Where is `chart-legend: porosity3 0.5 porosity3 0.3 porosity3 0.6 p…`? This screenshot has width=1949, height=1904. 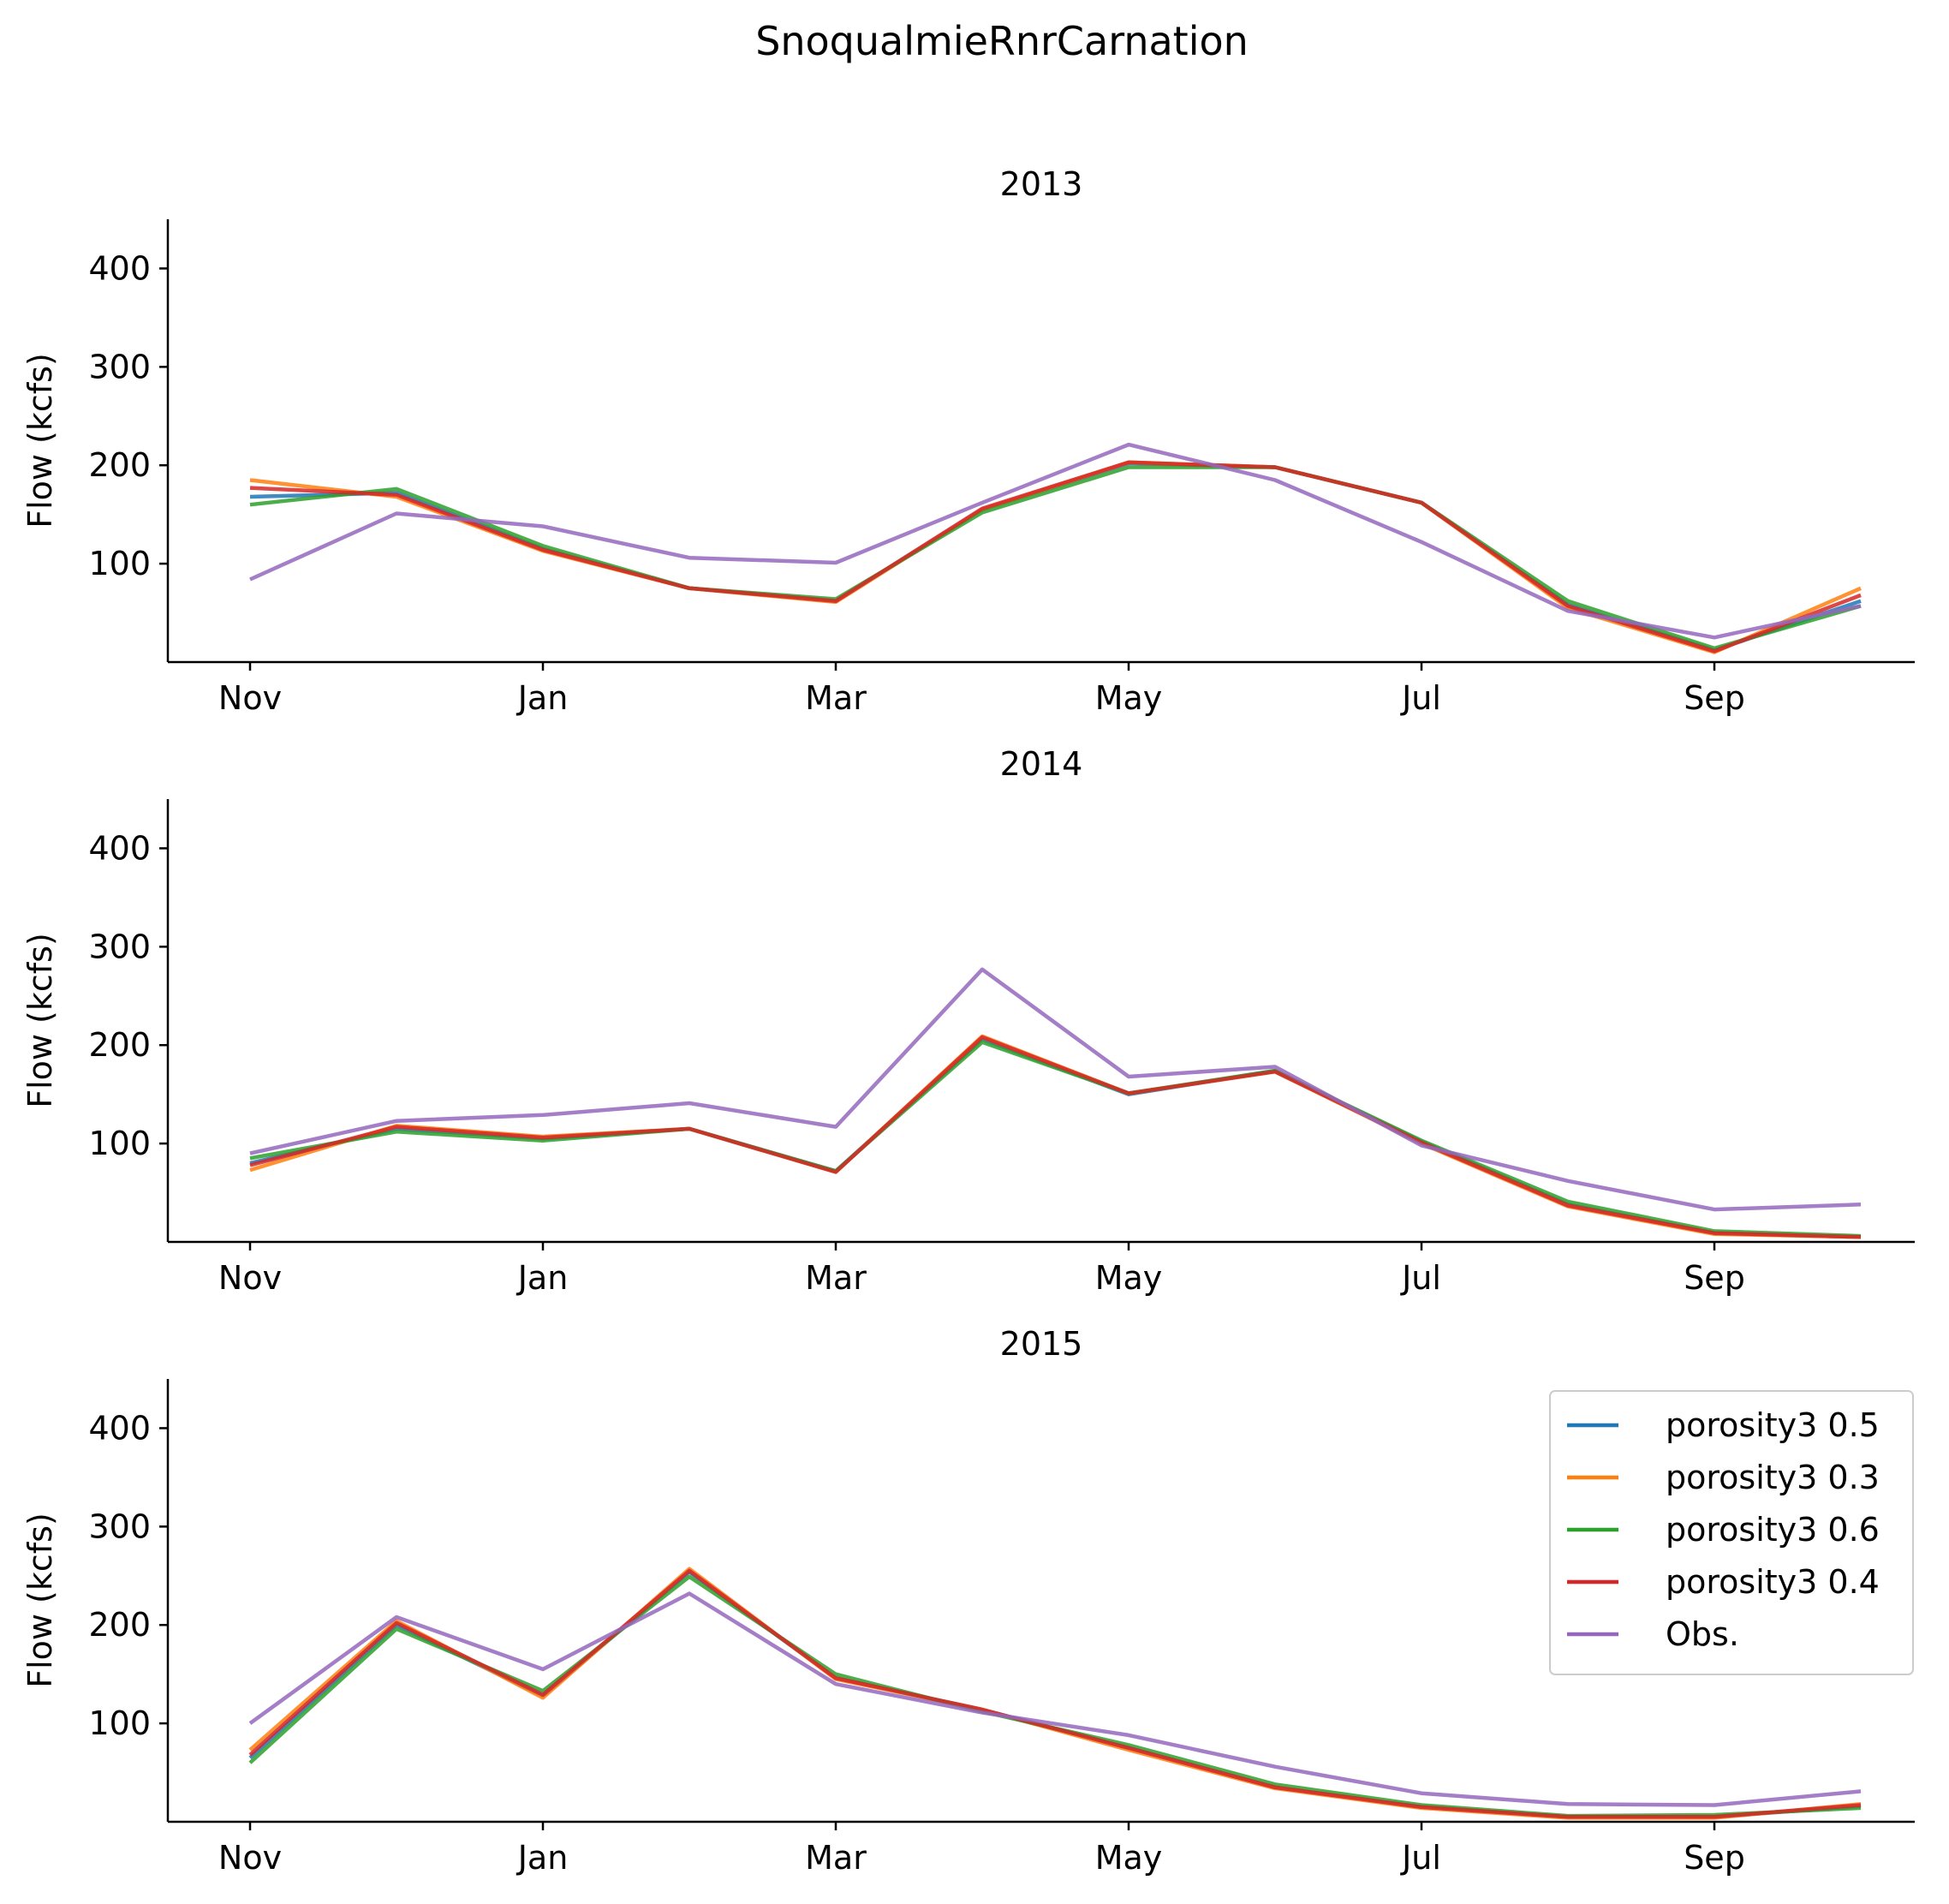
chart-legend: porosity3 0.5 porosity3 0.3 porosity3 0.6 p… is located at coordinates (1731, 1533).